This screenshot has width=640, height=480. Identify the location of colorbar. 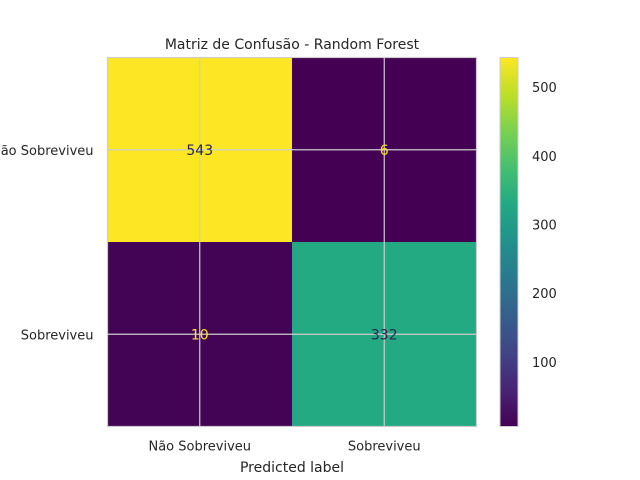
(509, 242).